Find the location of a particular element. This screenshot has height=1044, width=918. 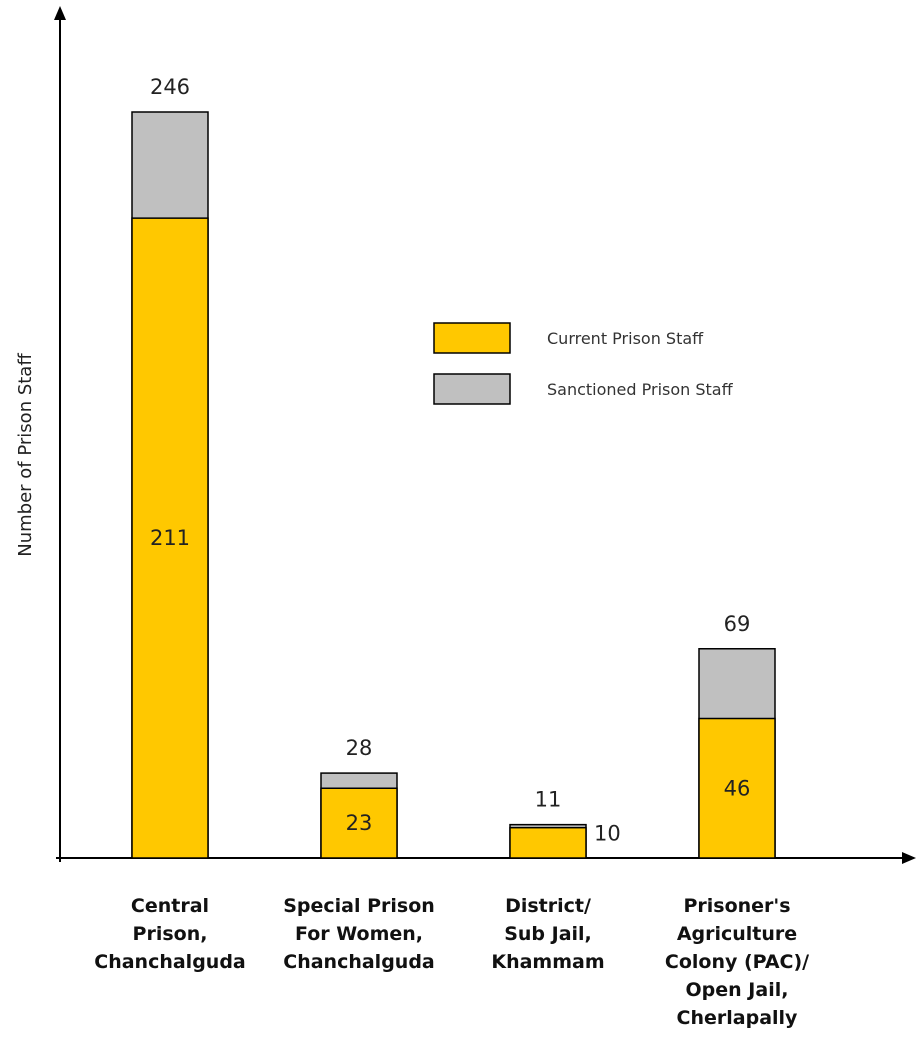

data-label-sanctioned: 246 is located at coordinates (170, 87).